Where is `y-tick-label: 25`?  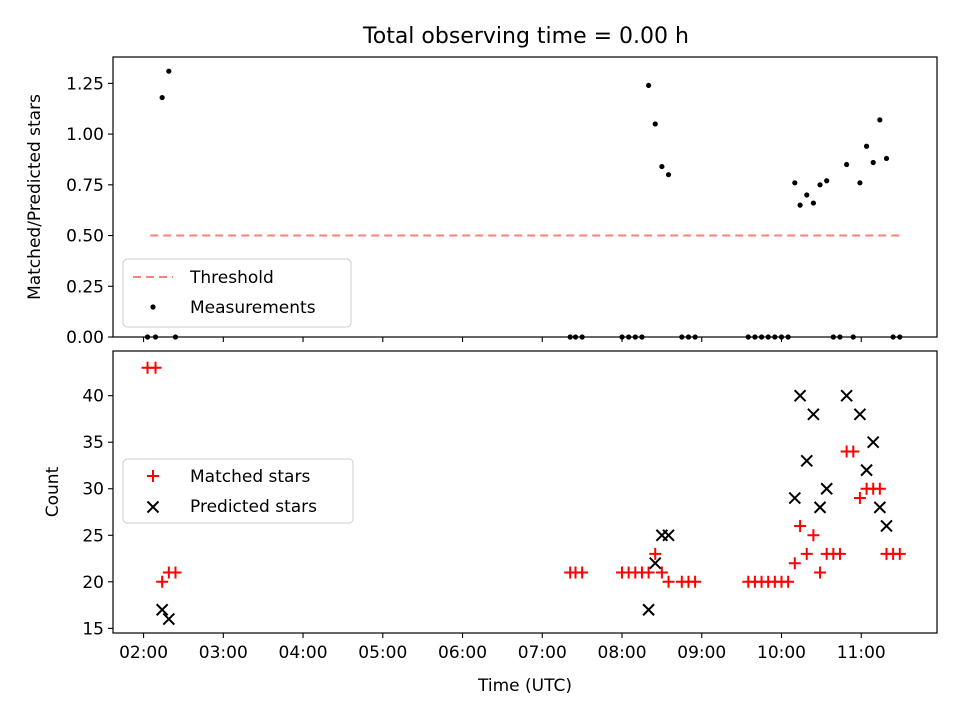 y-tick-label: 25 is located at coordinates (93, 536).